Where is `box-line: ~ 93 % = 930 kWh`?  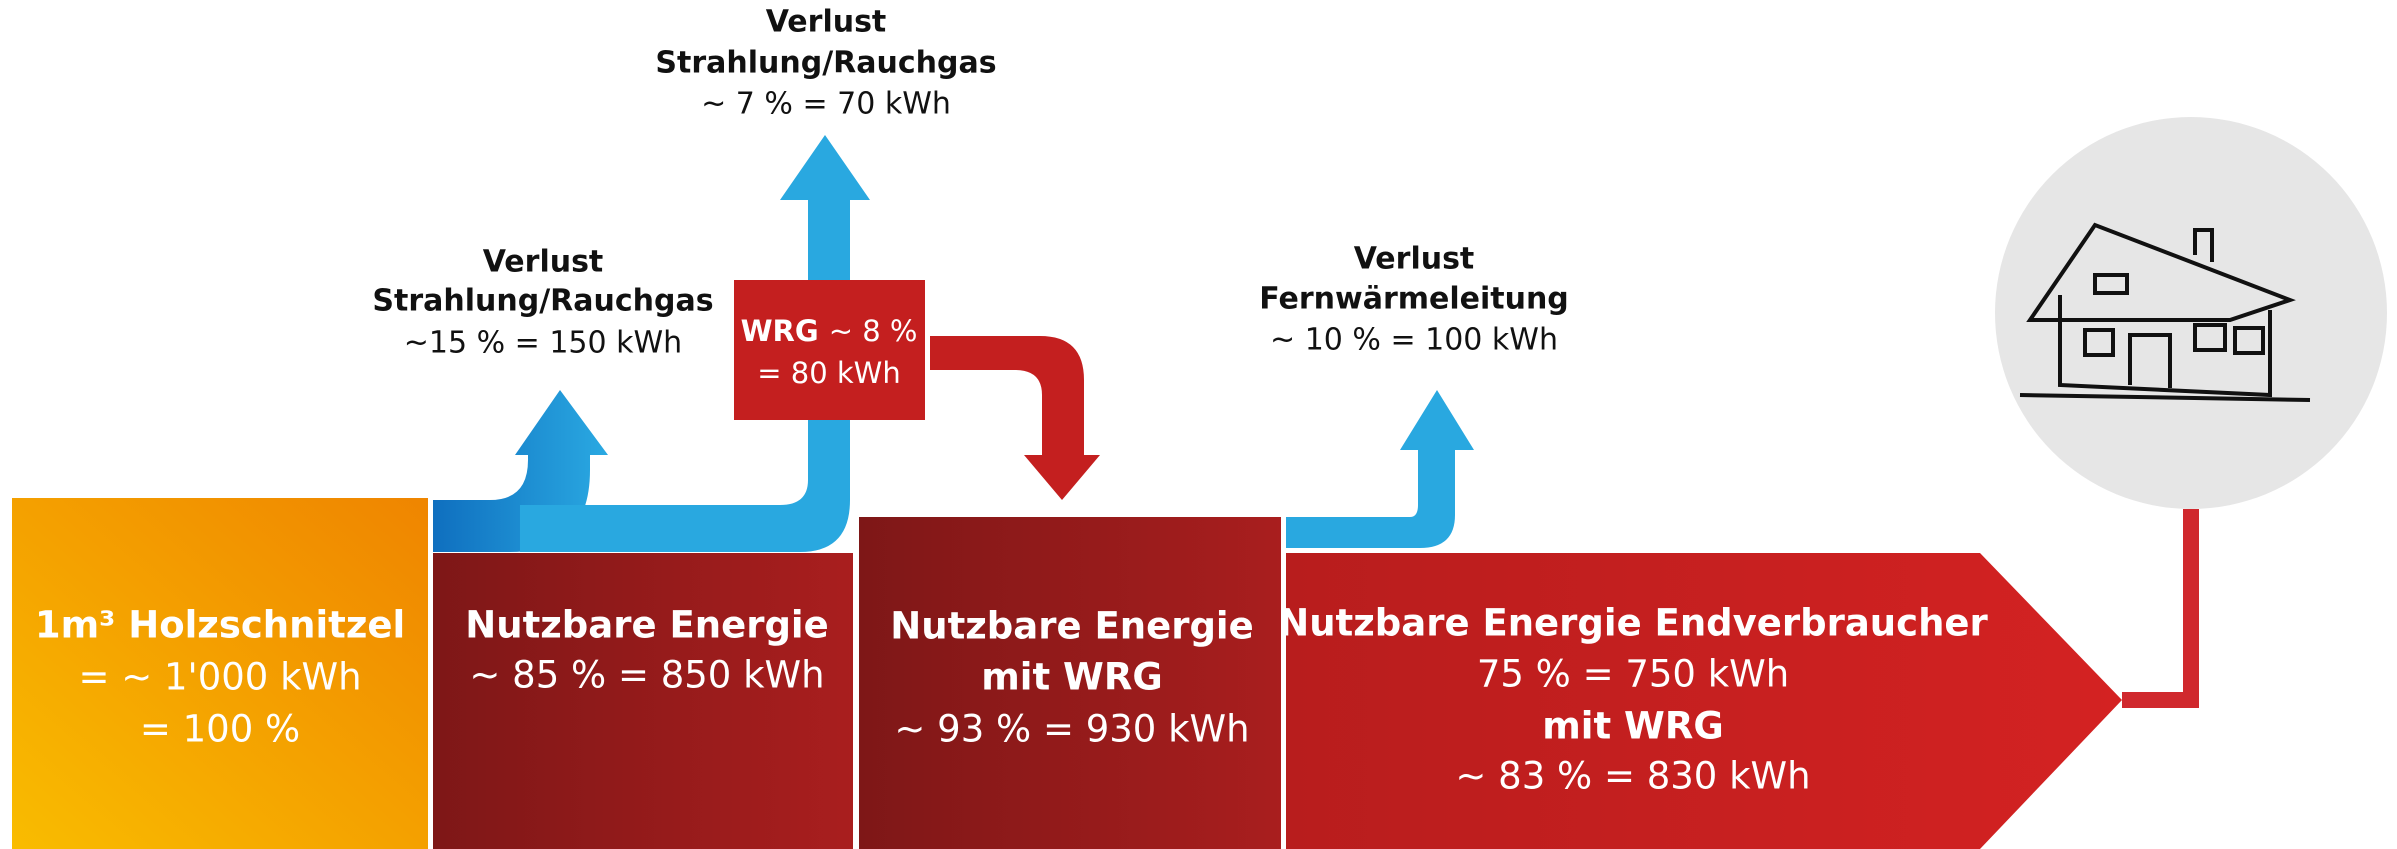 box-line: ~ 93 % = 930 kWh is located at coordinates (1071, 729).